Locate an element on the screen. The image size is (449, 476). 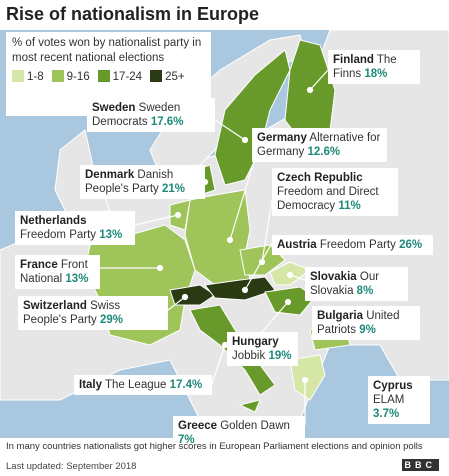
legend-item: 1-8 is located at coordinates (28, 77).